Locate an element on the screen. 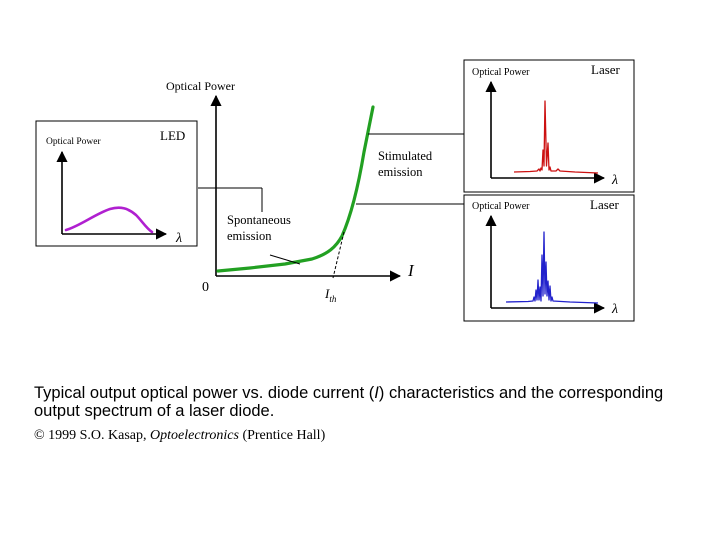 The height and width of the screenshot is (540, 720). laser-bottom-wavelength-label: λ is located at coordinates (614, 309).